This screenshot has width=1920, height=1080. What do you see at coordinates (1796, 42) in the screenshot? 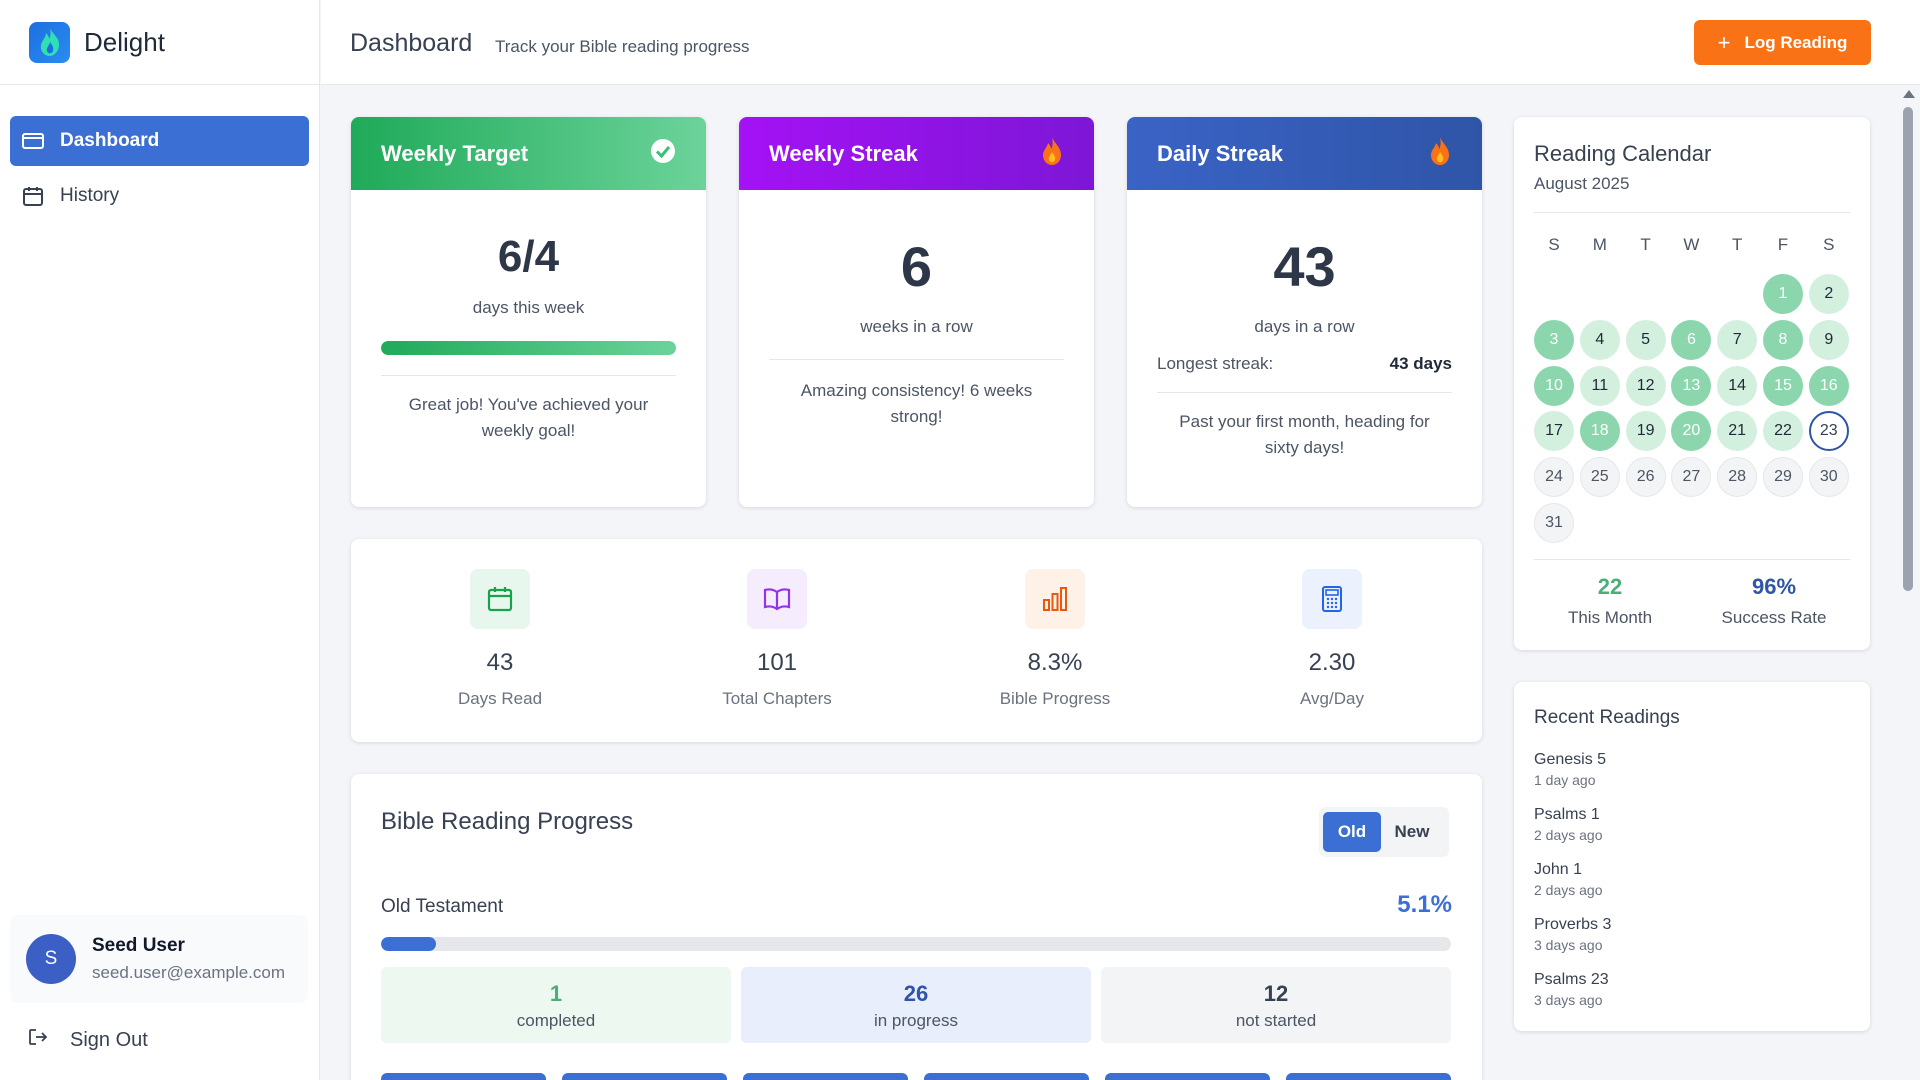
I see `log-reading-label: Log Reading` at bounding box center [1796, 42].